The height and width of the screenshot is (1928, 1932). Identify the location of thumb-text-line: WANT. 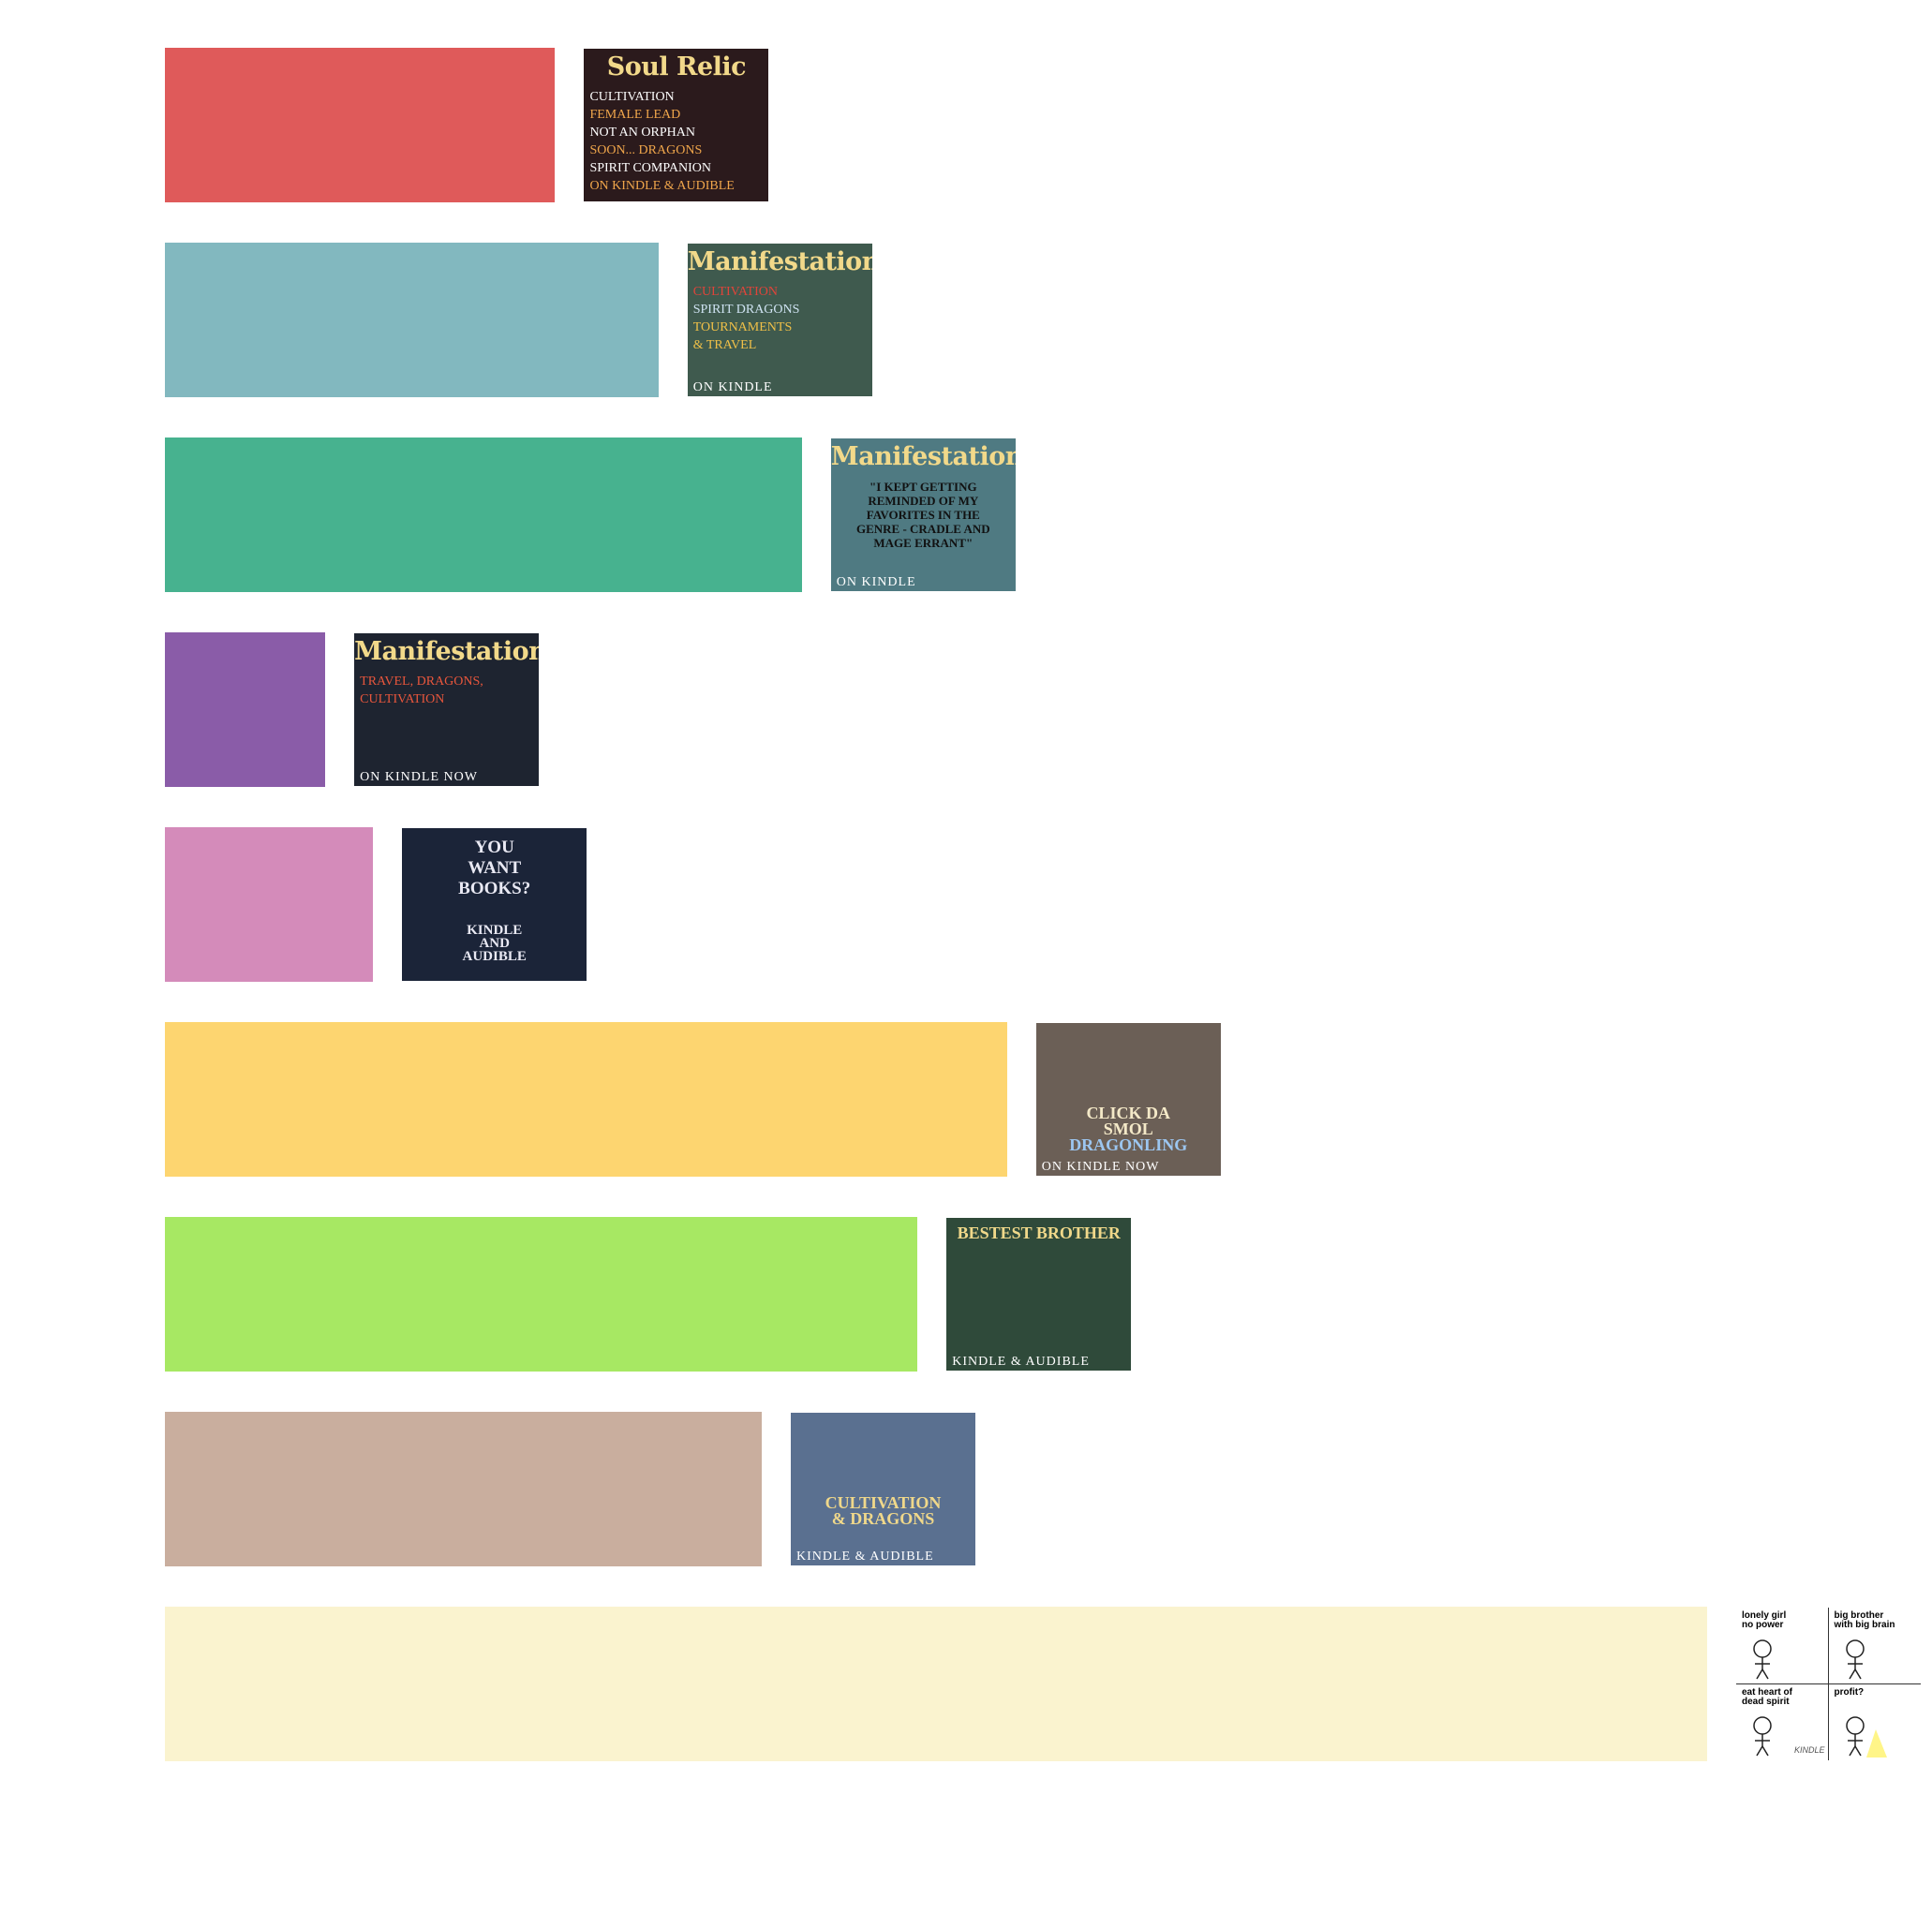
(495, 868).